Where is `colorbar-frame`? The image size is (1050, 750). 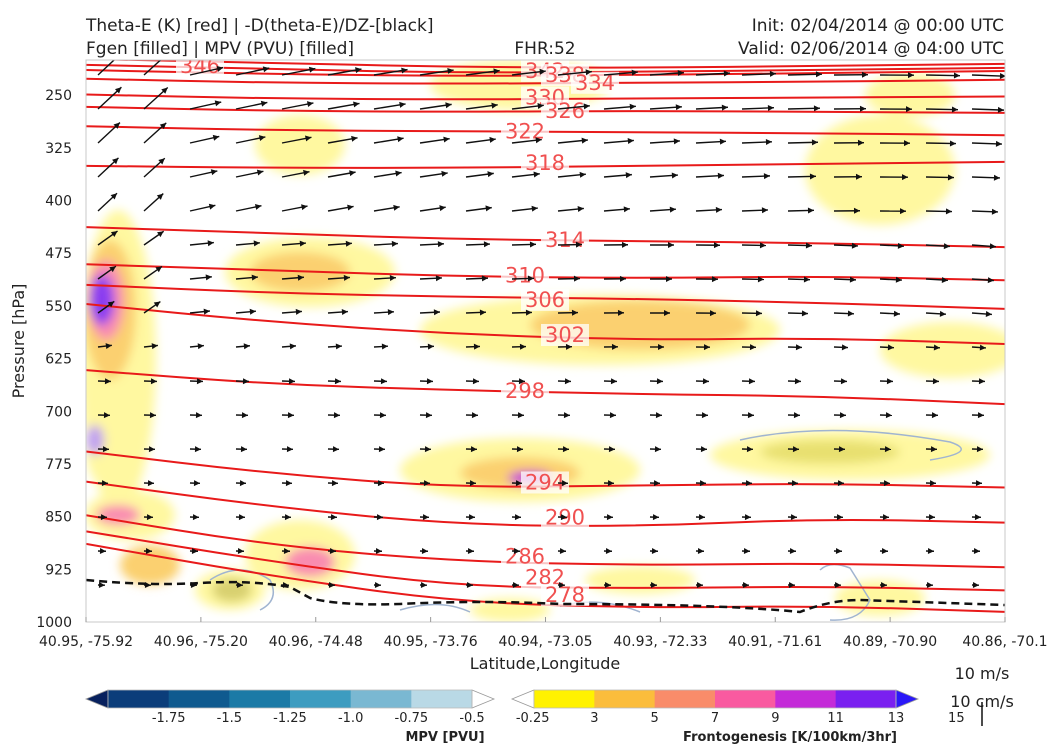 colorbar-frame is located at coordinates (715, 699).